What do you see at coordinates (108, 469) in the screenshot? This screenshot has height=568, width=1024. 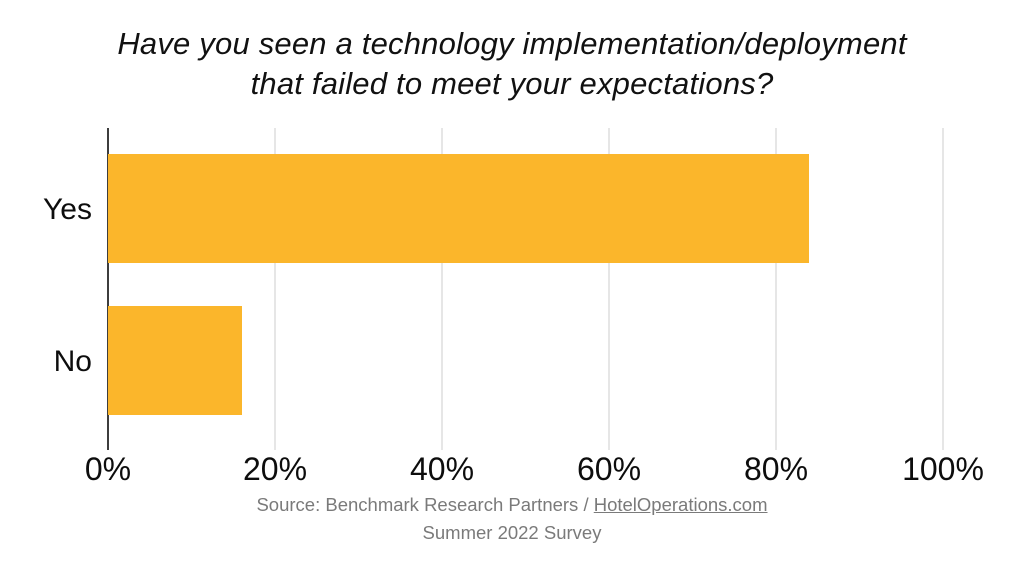 I see `x-tick-0: 0%` at bounding box center [108, 469].